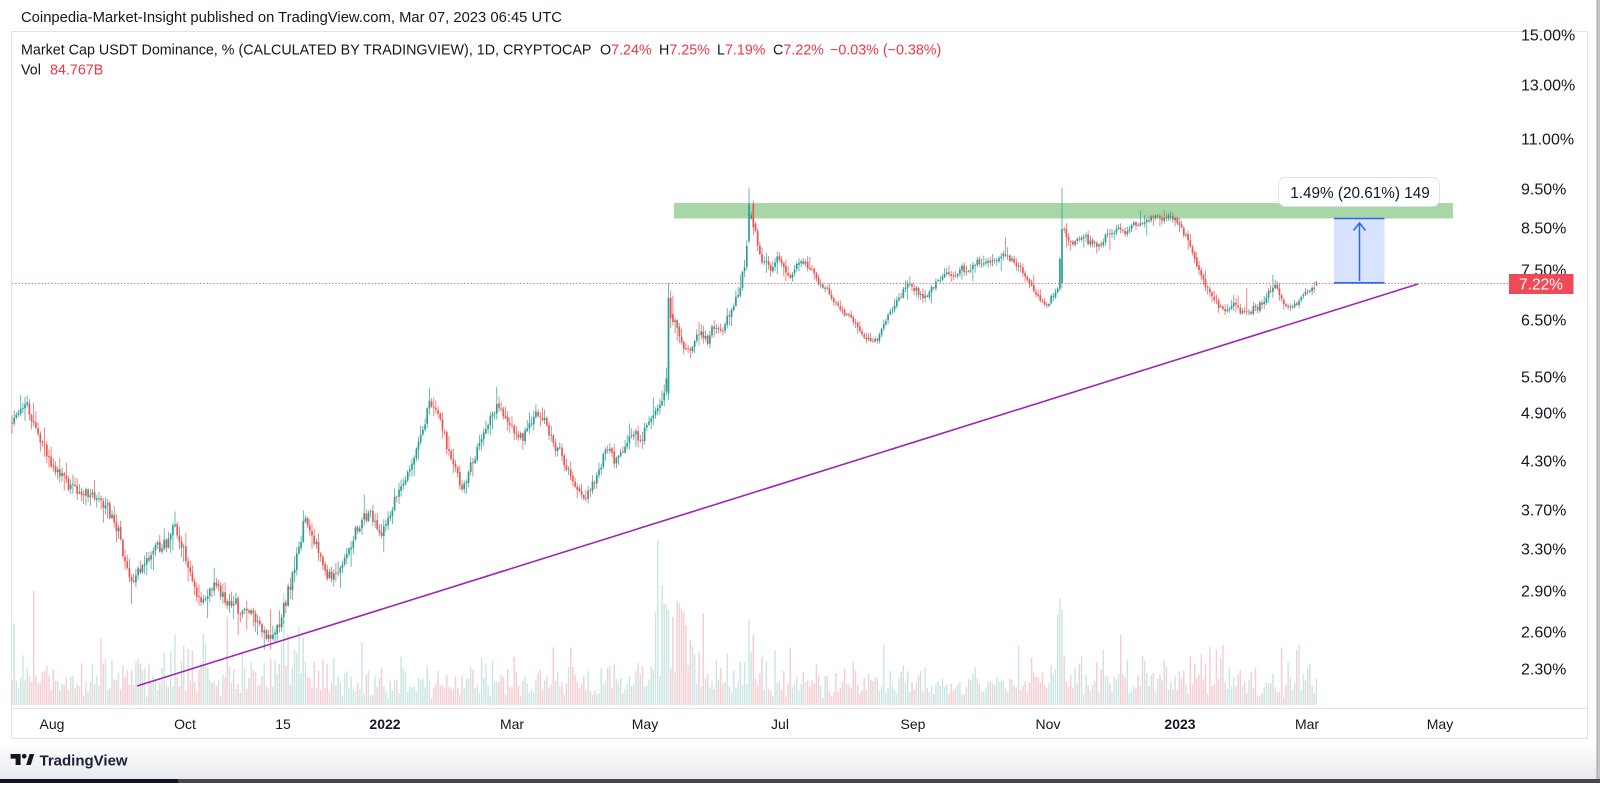 The image size is (1600, 788). What do you see at coordinates (1543, 511) in the screenshot?
I see `svg-text: 3.70%` at bounding box center [1543, 511].